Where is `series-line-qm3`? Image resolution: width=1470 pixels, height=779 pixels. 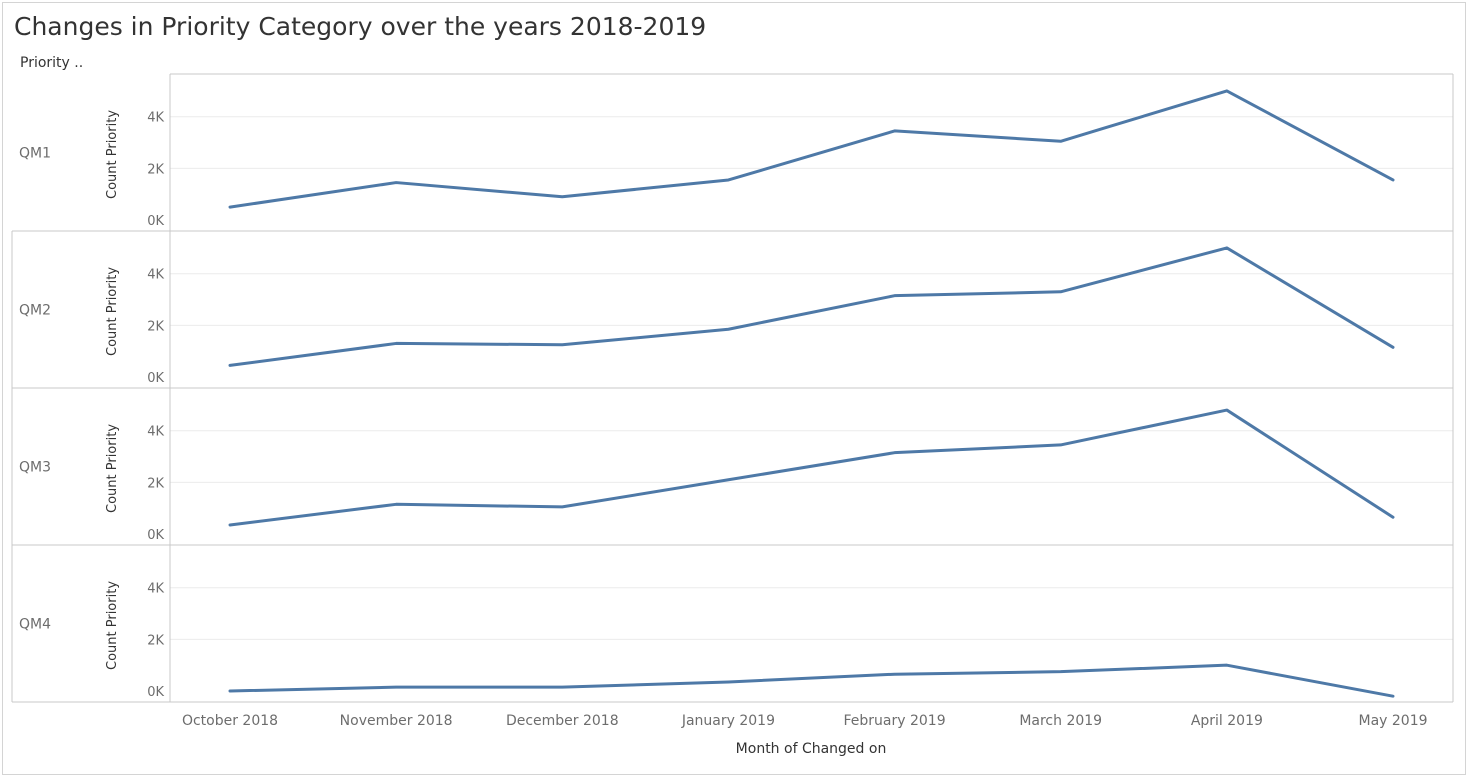 series-line-qm3 is located at coordinates (811, 467).